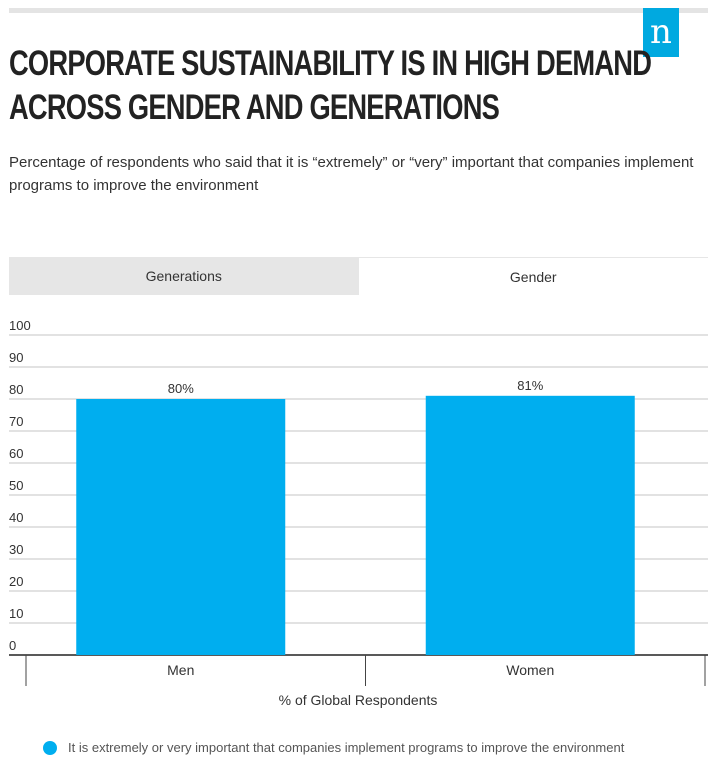 The height and width of the screenshot is (766, 715). I want to click on y-tick-label: 60, so click(16, 453).